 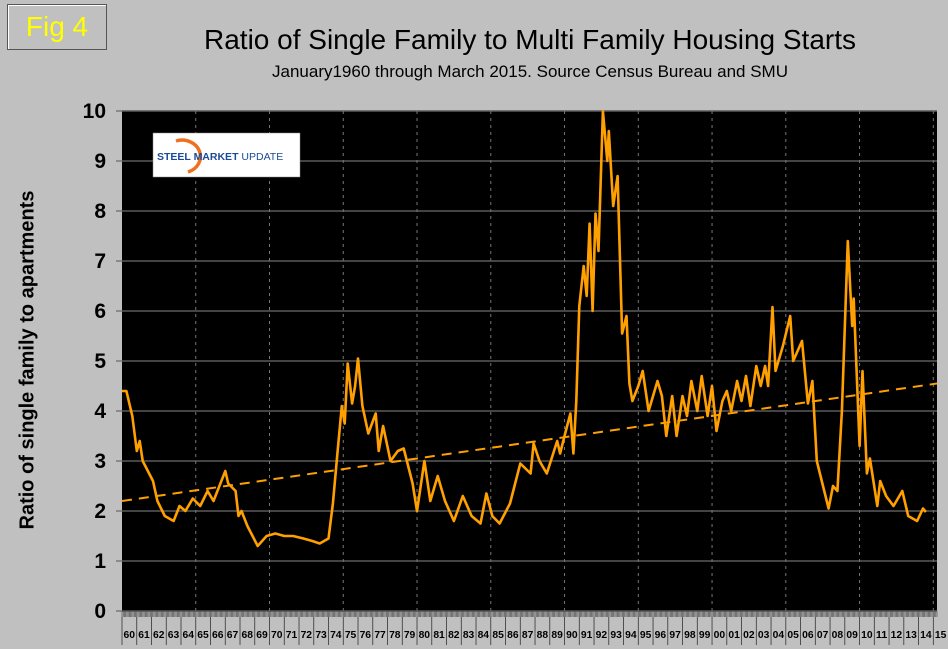 I want to click on x-tick-label: 78, so click(x=395, y=635).